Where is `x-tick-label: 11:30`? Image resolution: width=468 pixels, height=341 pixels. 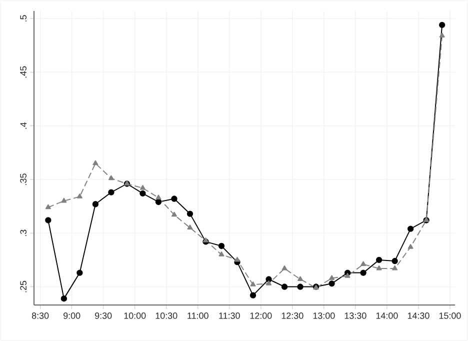 x-tick-label: 11:30 is located at coordinates (229, 315).